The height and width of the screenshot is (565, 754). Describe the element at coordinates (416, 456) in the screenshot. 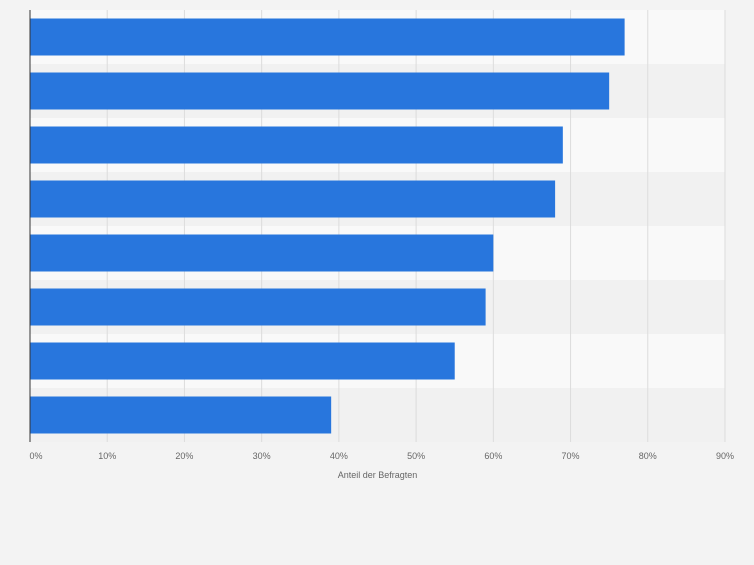

I see `x-tick-label: 50%` at that location.